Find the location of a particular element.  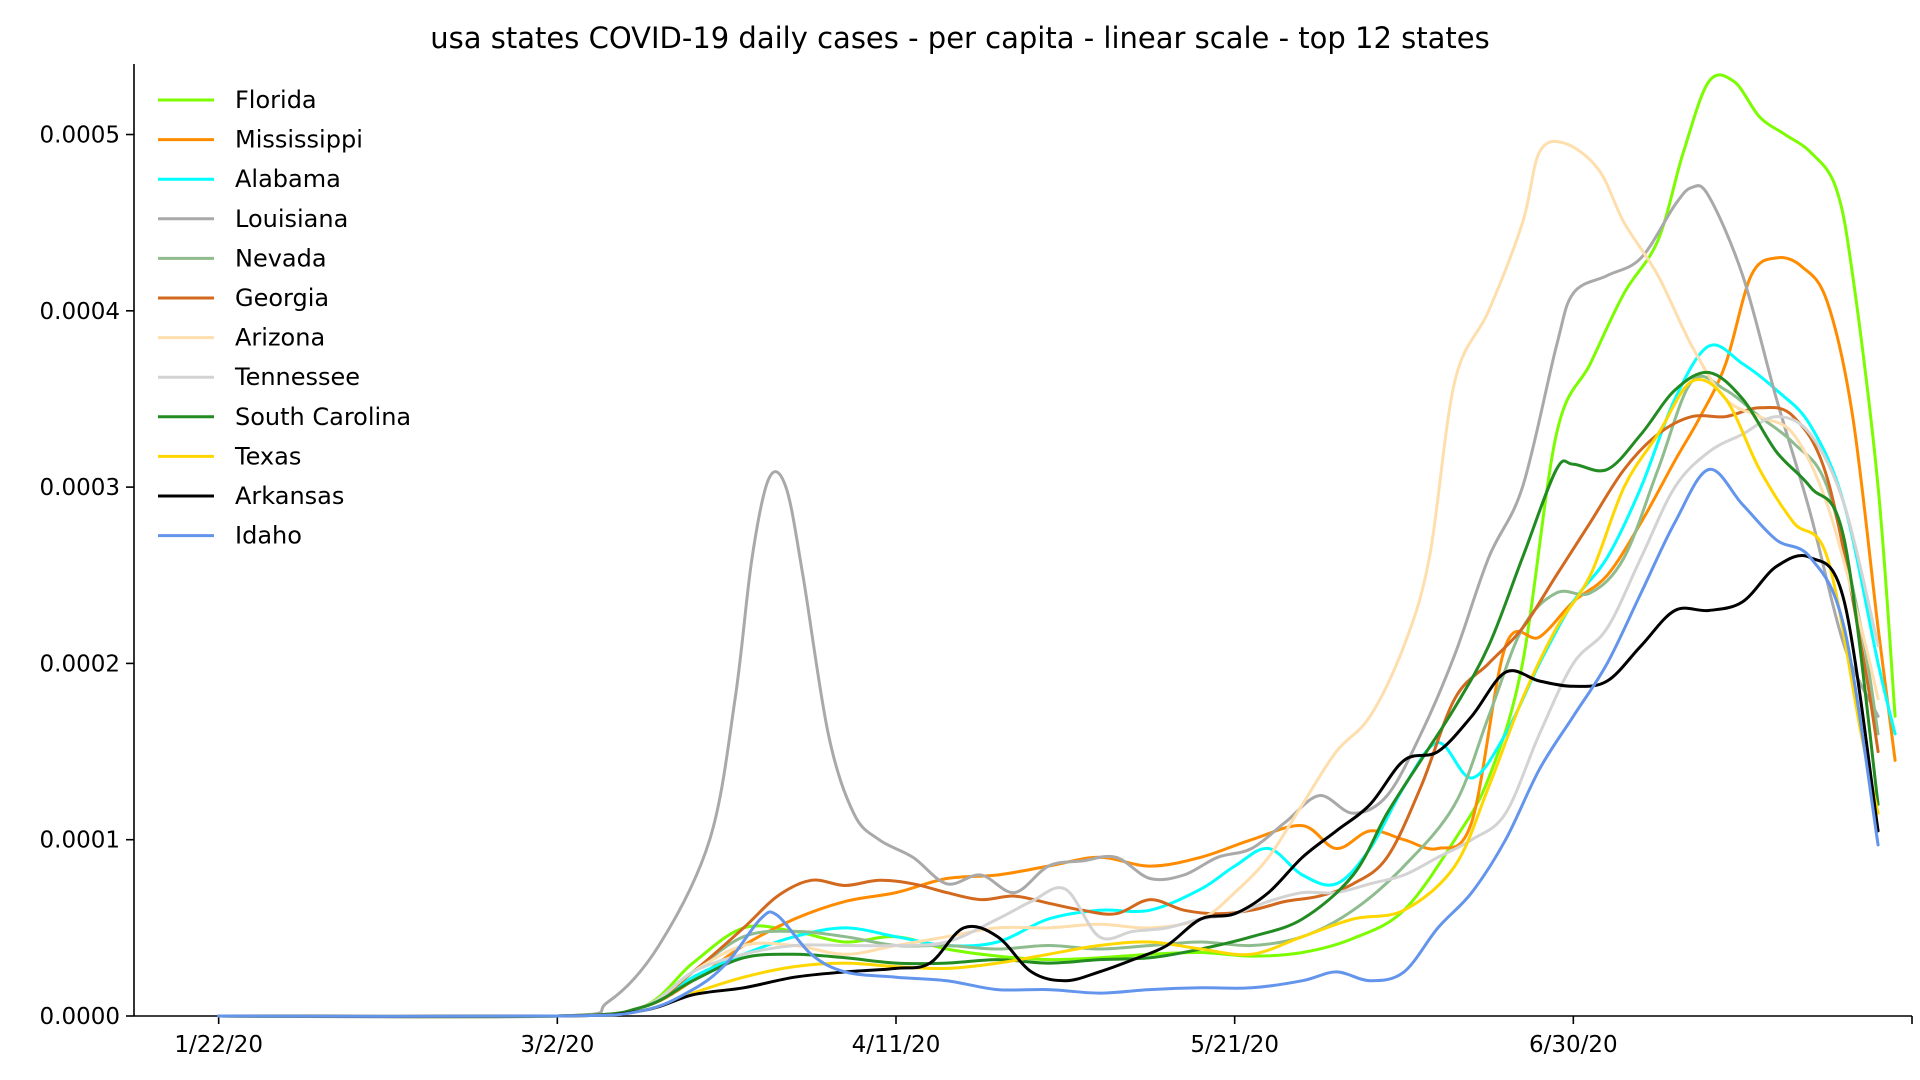

y-tick-label: 0.0003 is located at coordinates (80, 488).